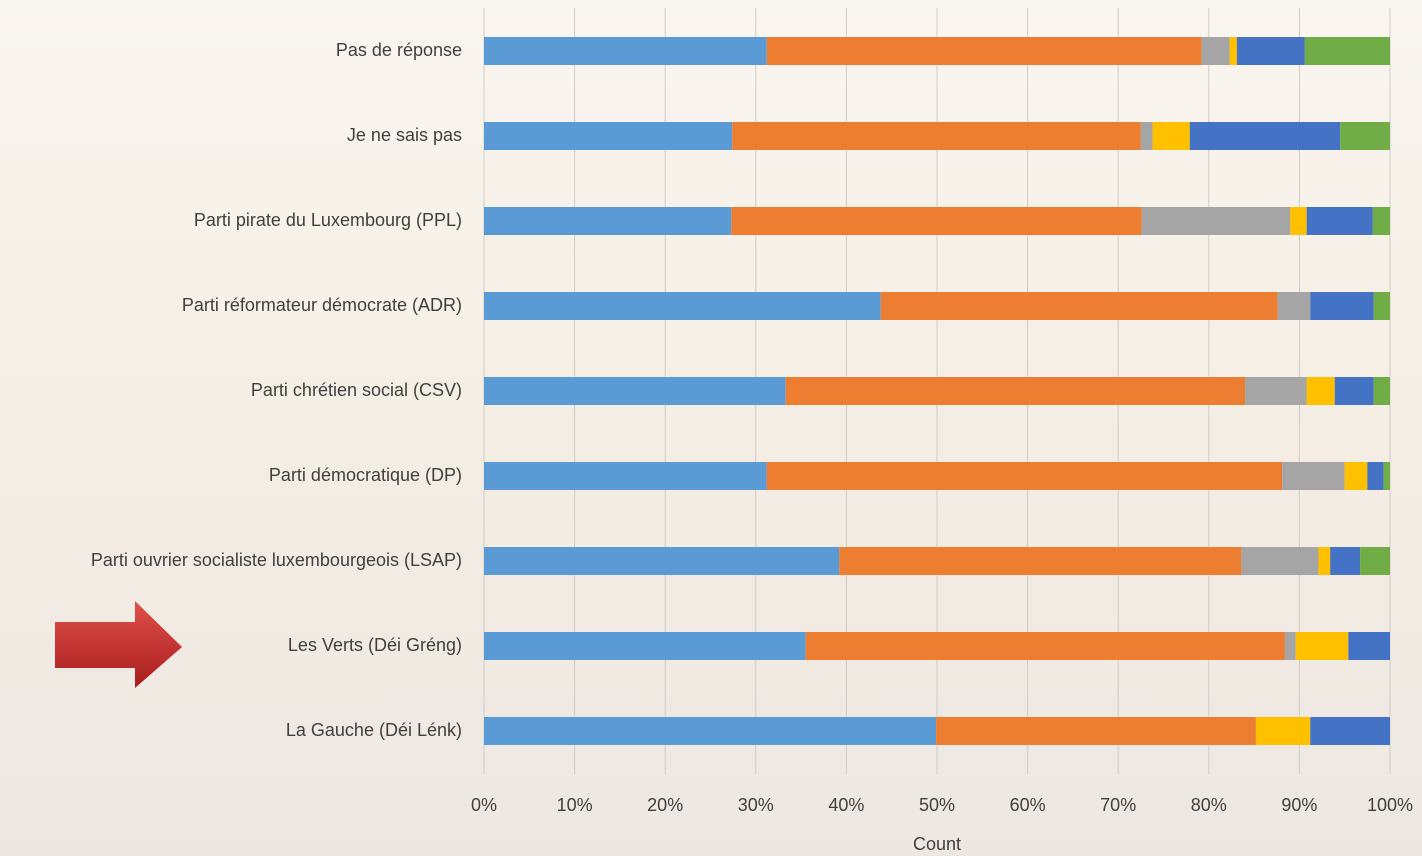 This screenshot has width=1422, height=856. Describe the element at coordinates (937, 805) in the screenshot. I see `x-tick-label: 50%` at that location.